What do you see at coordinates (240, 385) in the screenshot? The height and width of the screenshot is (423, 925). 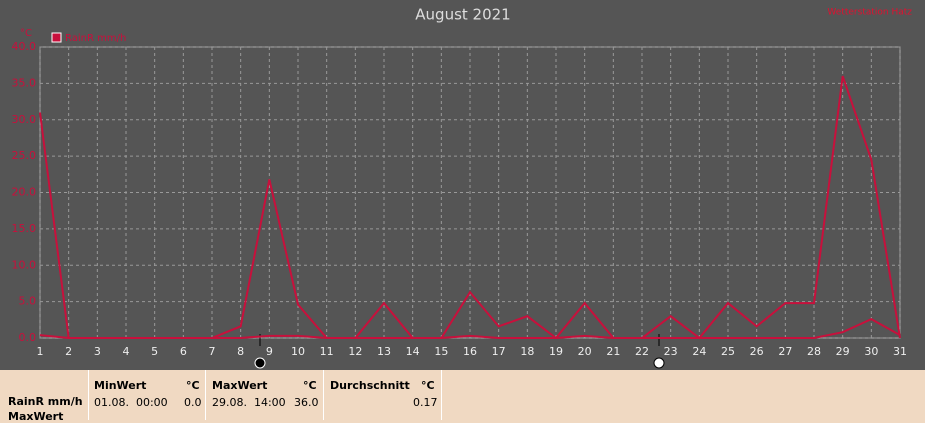 I see `col-header: MaxWert` at bounding box center [240, 385].